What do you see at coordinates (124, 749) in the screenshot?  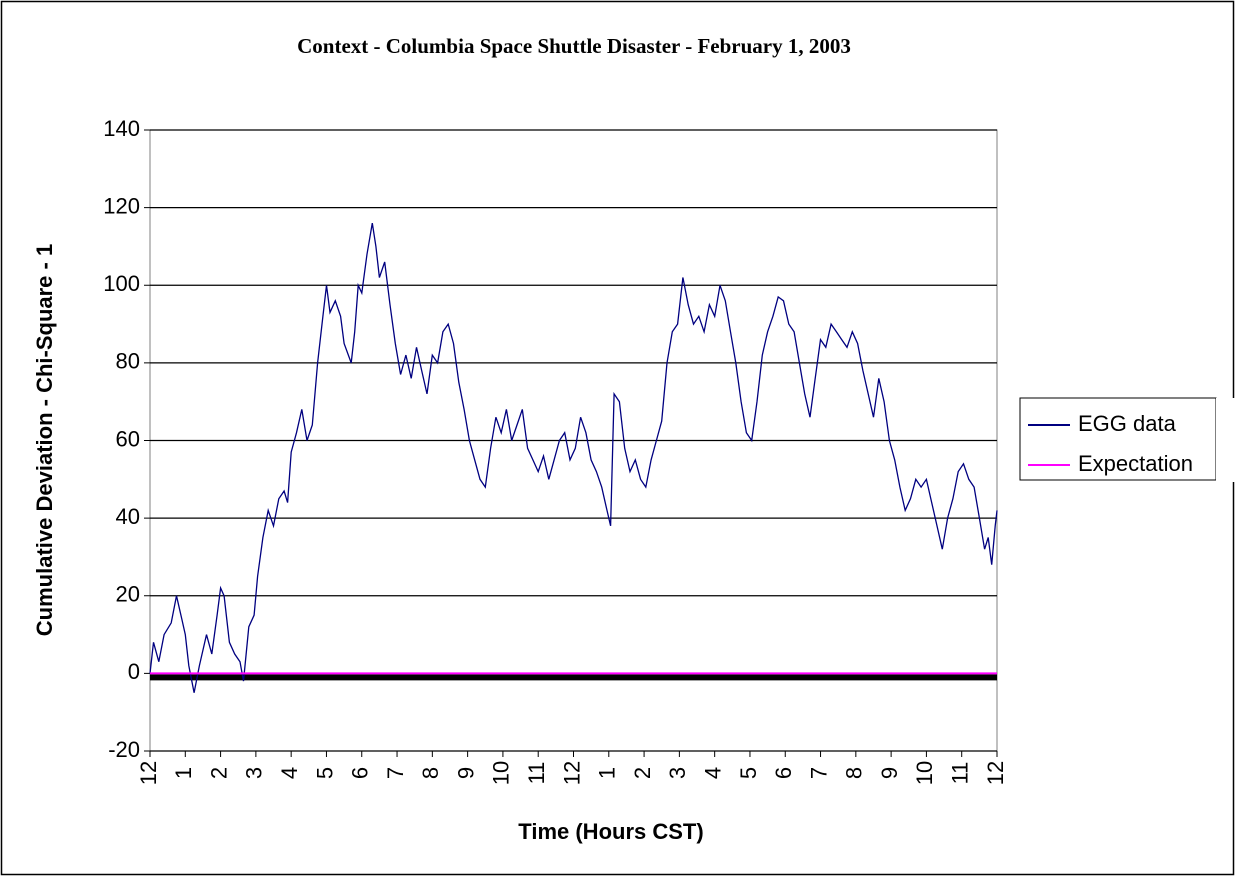 I see `y-tick-label: -20` at bounding box center [124, 749].